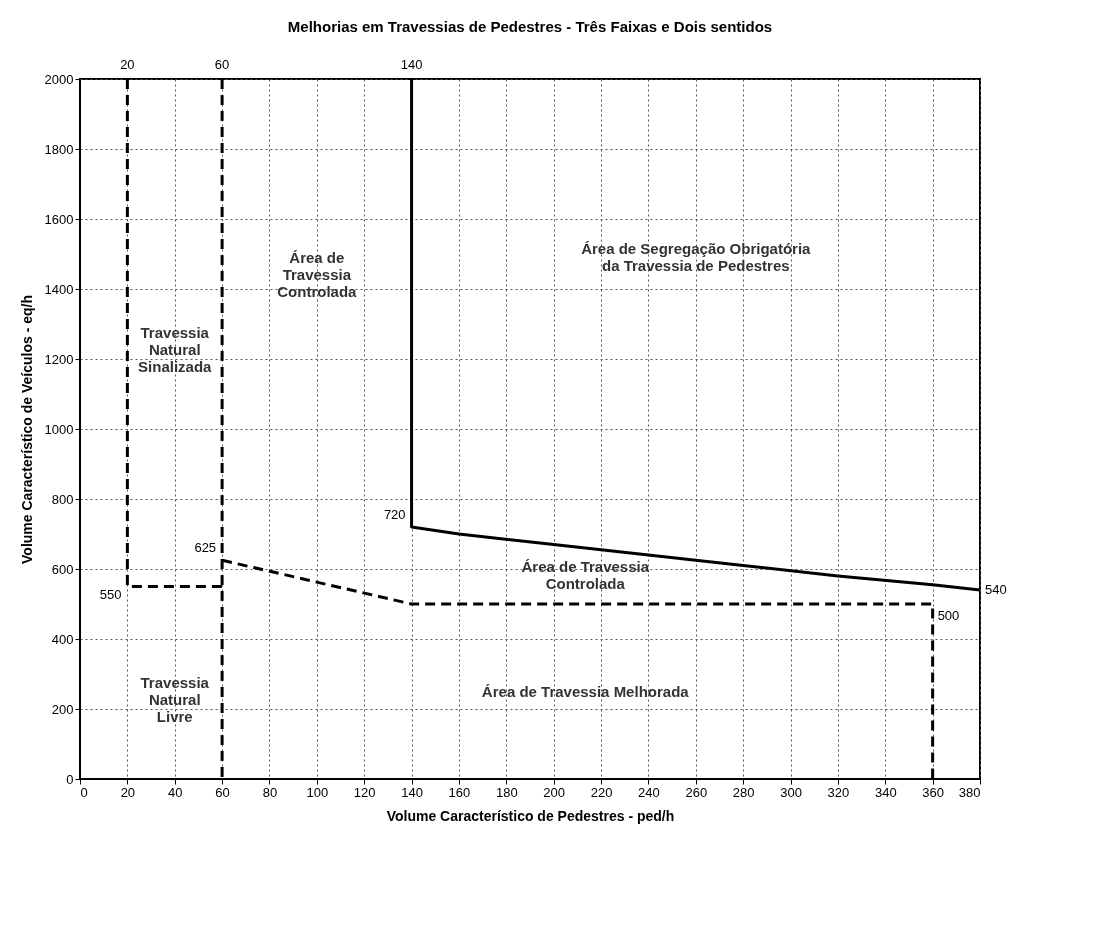 This screenshot has height=928, width=1110. What do you see at coordinates (84, 792) in the screenshot?
I see `x-tick-label: 0` at bounding box center [84, 792].